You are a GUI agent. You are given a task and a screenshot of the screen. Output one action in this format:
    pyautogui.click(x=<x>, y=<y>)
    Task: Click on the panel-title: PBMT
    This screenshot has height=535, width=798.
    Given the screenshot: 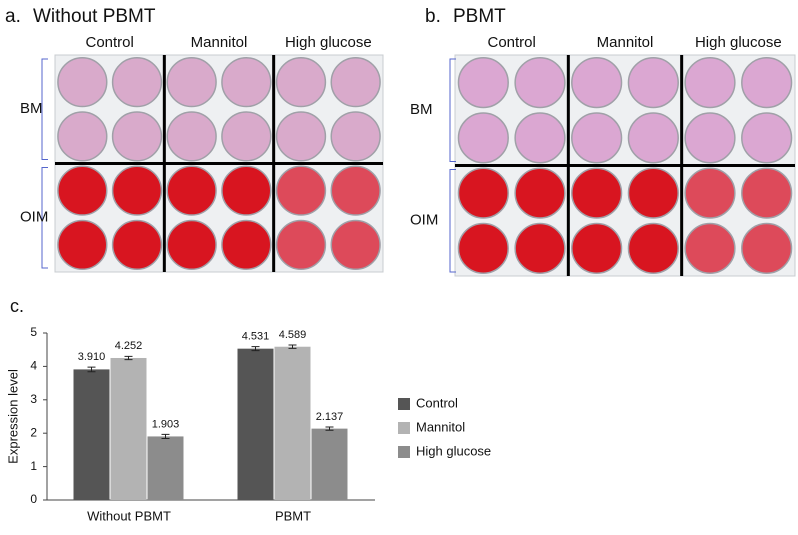 What is the action you would take?
    pyautogui.click(x=479, y=16)
    